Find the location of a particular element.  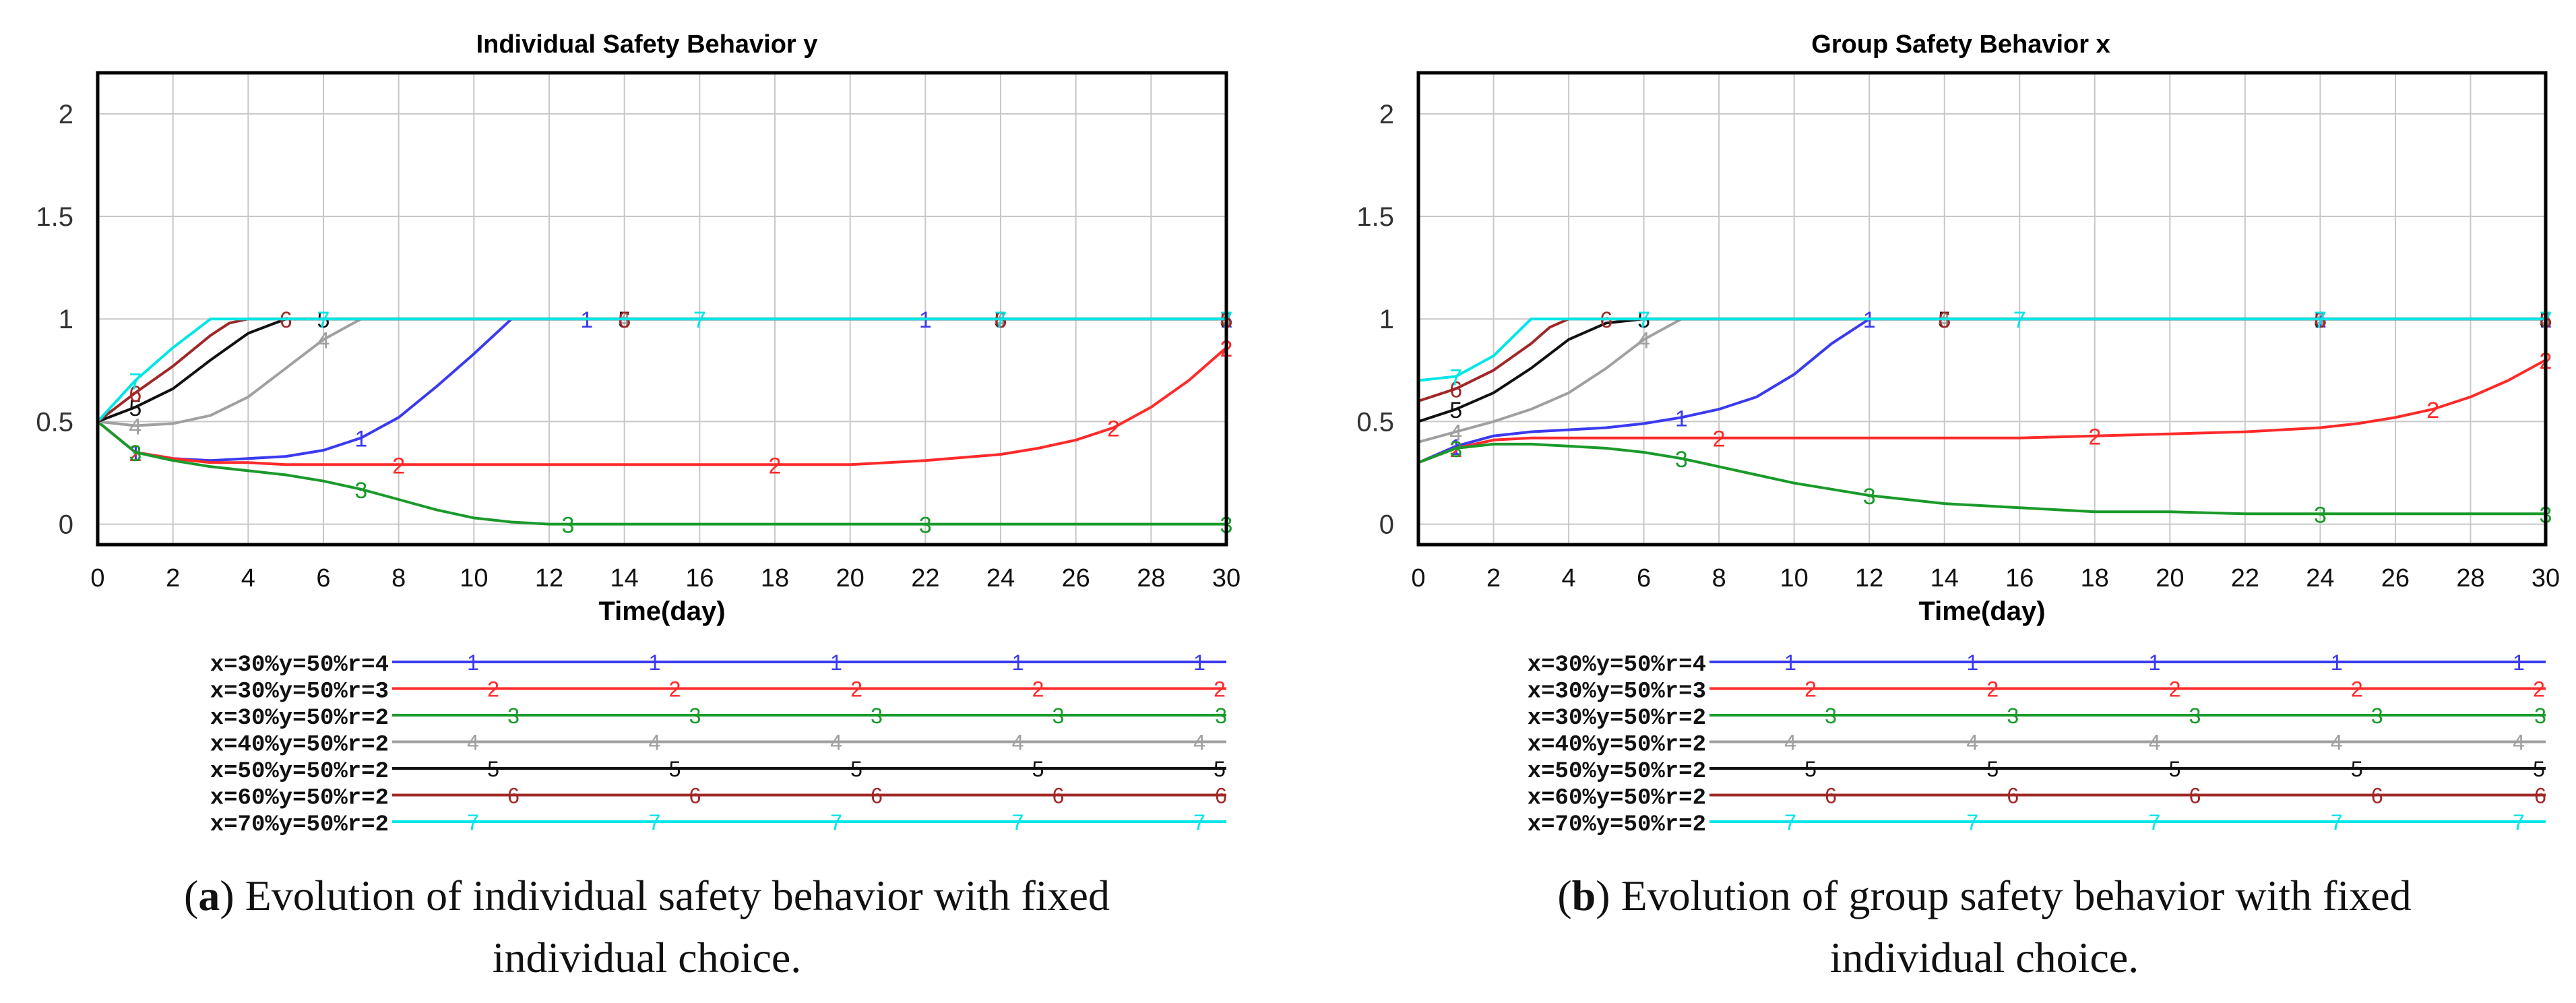

legend-label-1: x=30%y=50%r=4 is located at coordinates (299, 665).